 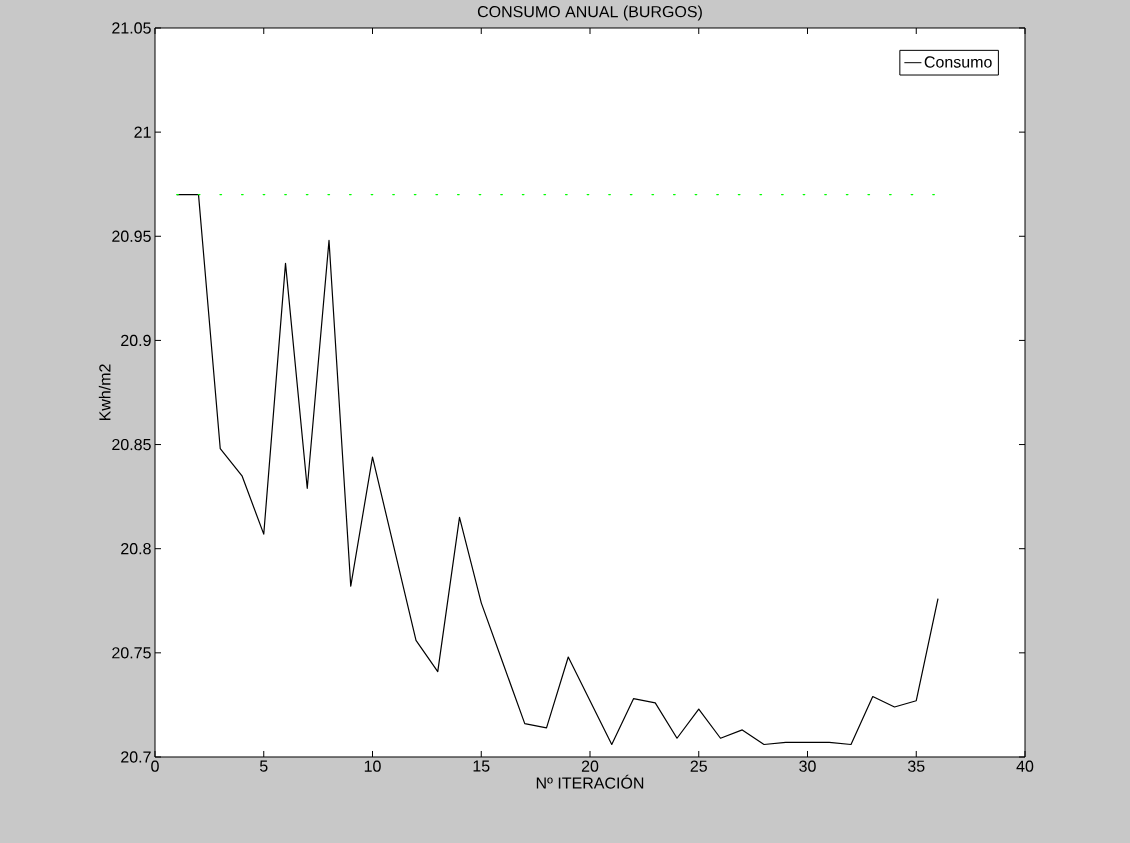 What do you see at coordinates (131, 236) in the screenshot?
I see `y-tick-label: 20.95` at bounding box center [131, 236].